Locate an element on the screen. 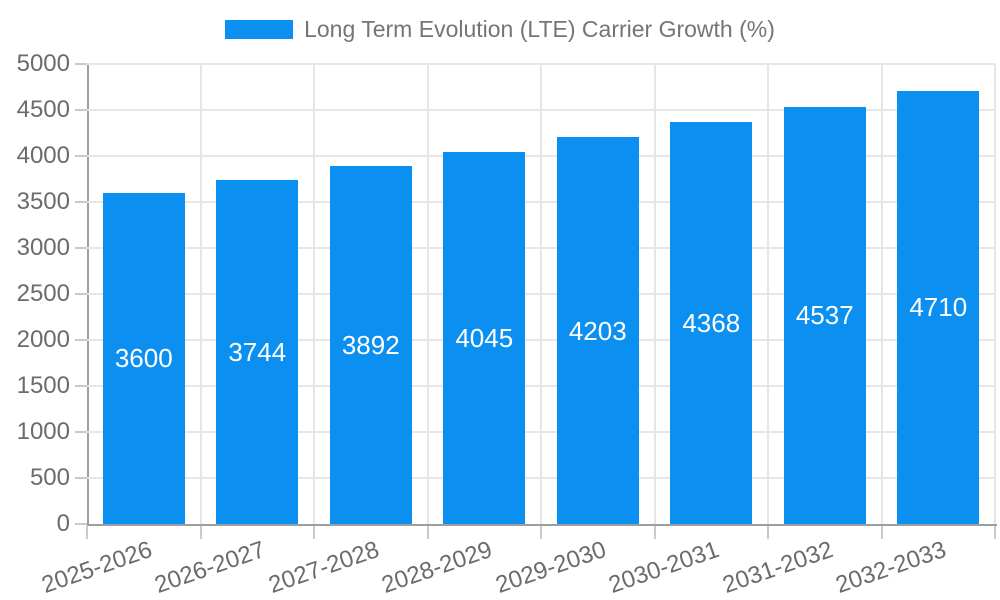  bar-value-label: 4203 is located at coordinates (597, 330).